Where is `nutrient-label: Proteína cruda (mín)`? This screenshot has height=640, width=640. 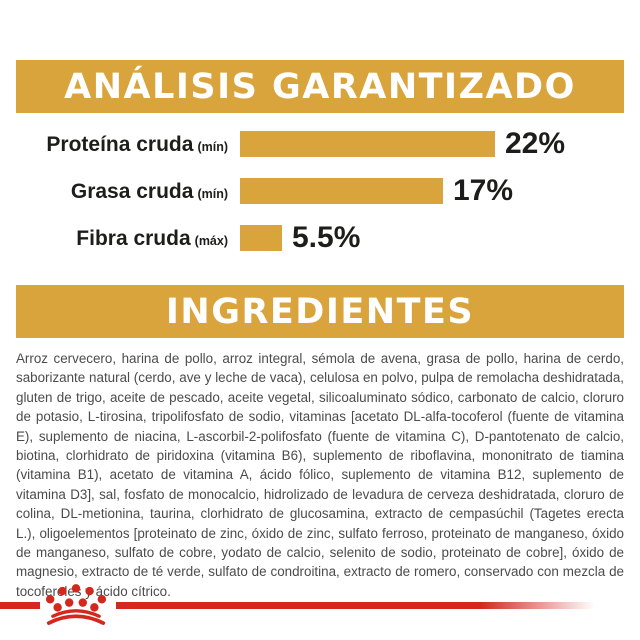 nutrient-label: Proteína cruda (mín) is located at coordinates (122, 144).